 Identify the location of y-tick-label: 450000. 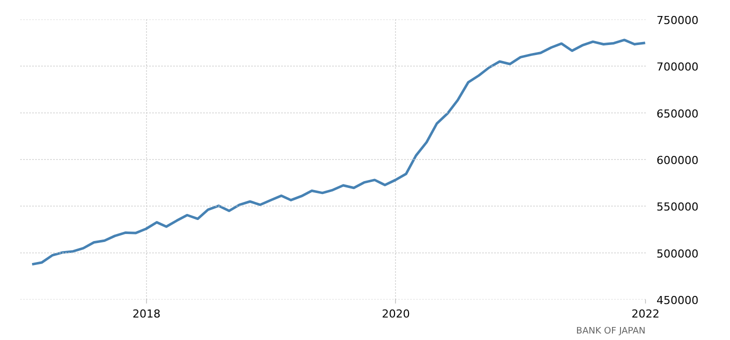
(677, 300).